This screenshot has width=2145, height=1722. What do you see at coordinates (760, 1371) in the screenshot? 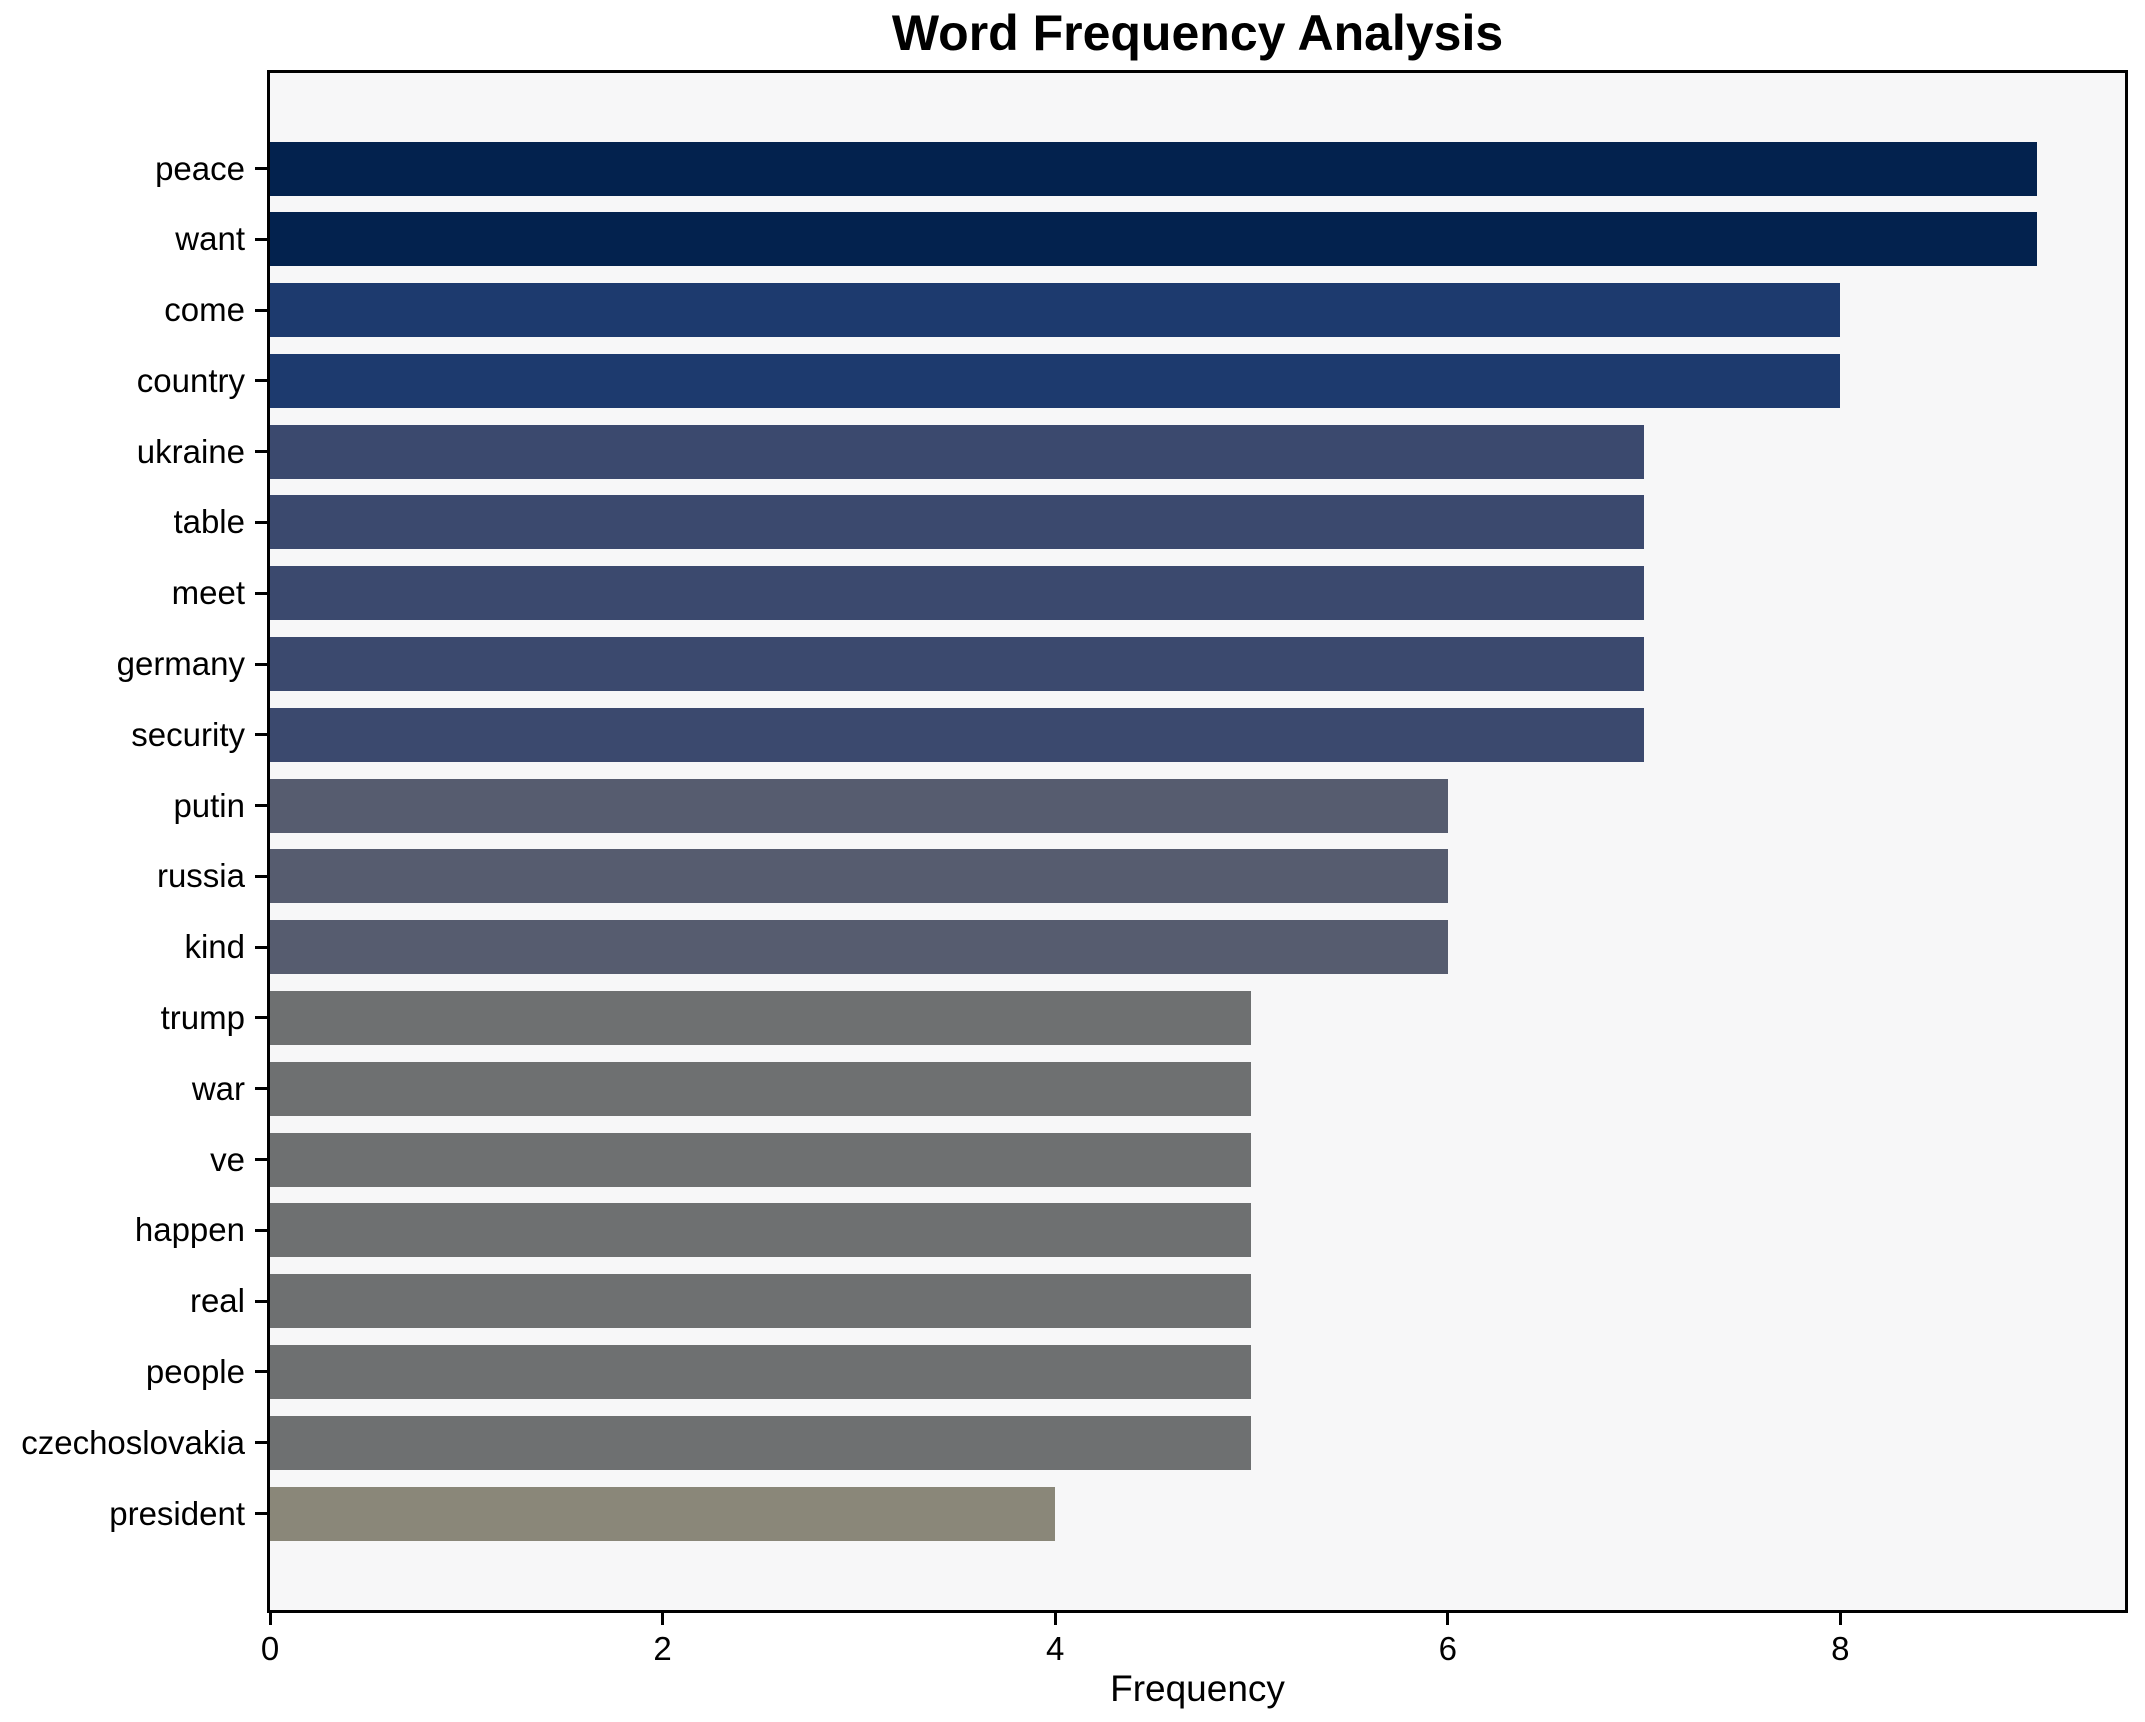
I see `bar-people` at bounding box center [760, 1371].